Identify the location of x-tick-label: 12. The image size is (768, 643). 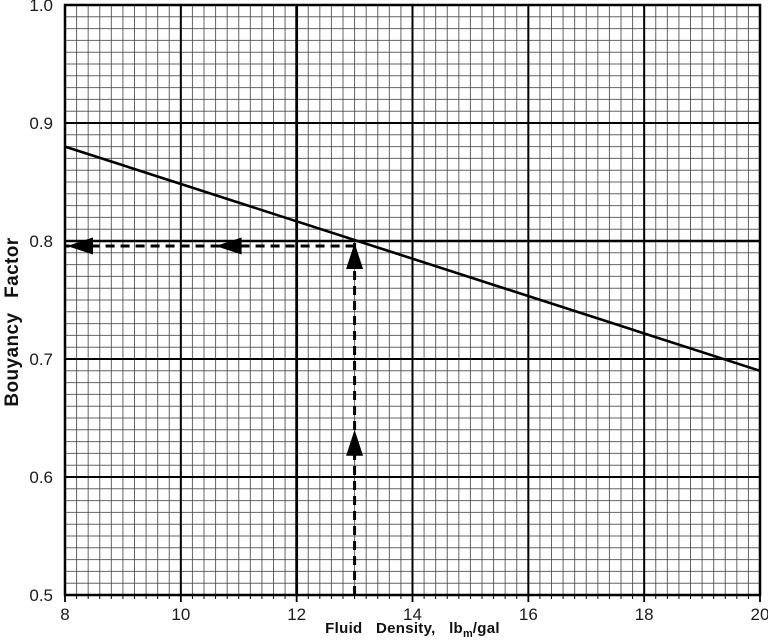
(296, 614).